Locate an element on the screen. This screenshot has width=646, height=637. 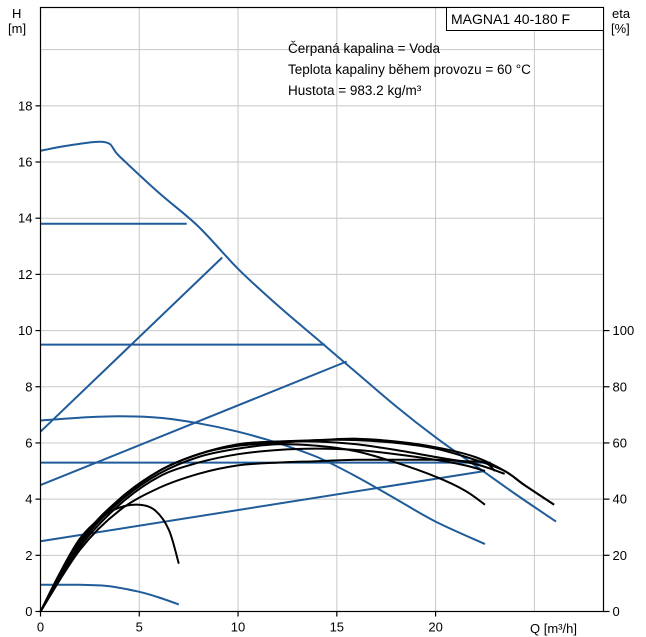
y-left-tick-label: 16 is located at coordinates (25, 162).